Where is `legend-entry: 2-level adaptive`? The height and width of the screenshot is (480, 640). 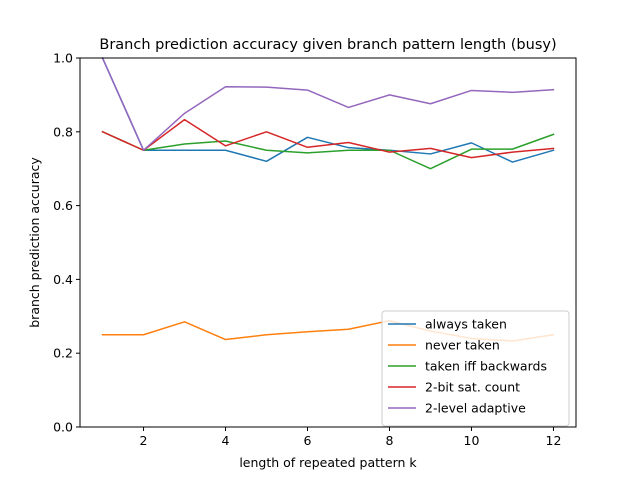
legend-entry: 2-level adaptive is located at coordinates (475, 408).